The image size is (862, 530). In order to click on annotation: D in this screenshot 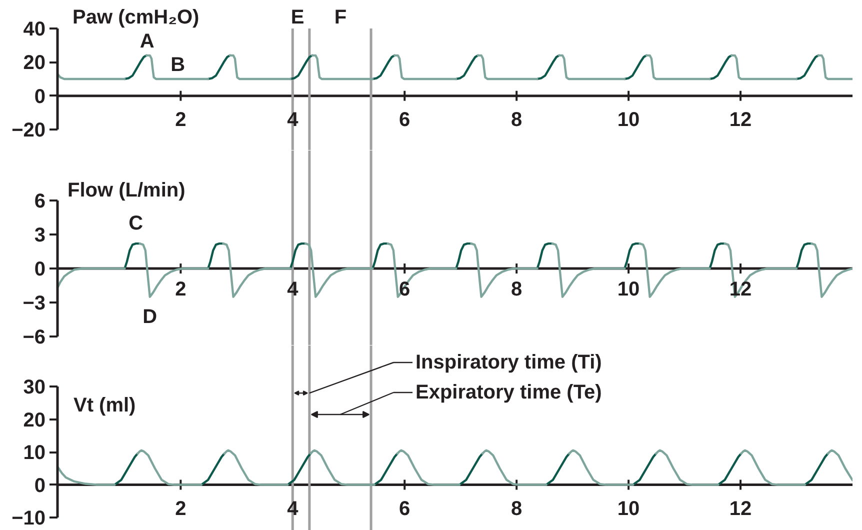, I will do `click(150, 317)`.